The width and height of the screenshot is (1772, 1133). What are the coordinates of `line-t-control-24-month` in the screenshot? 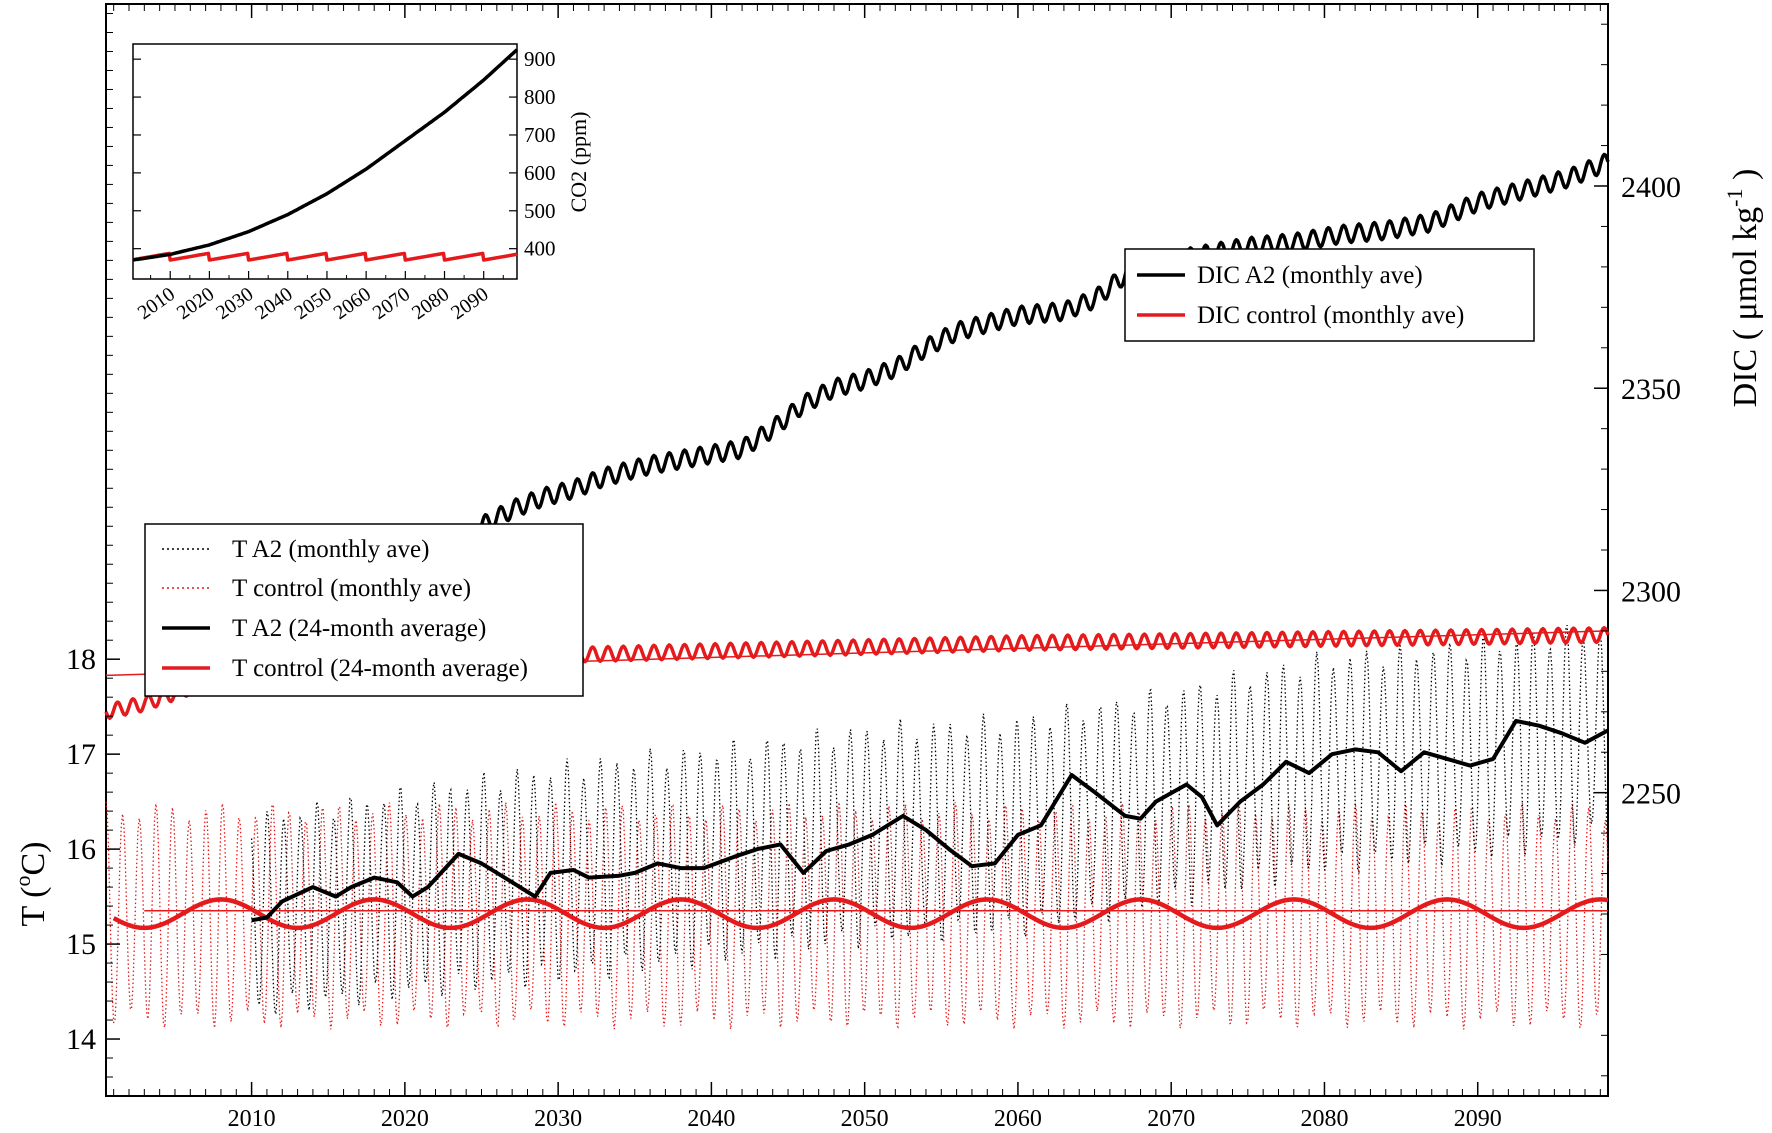 It's located at (860, 914).